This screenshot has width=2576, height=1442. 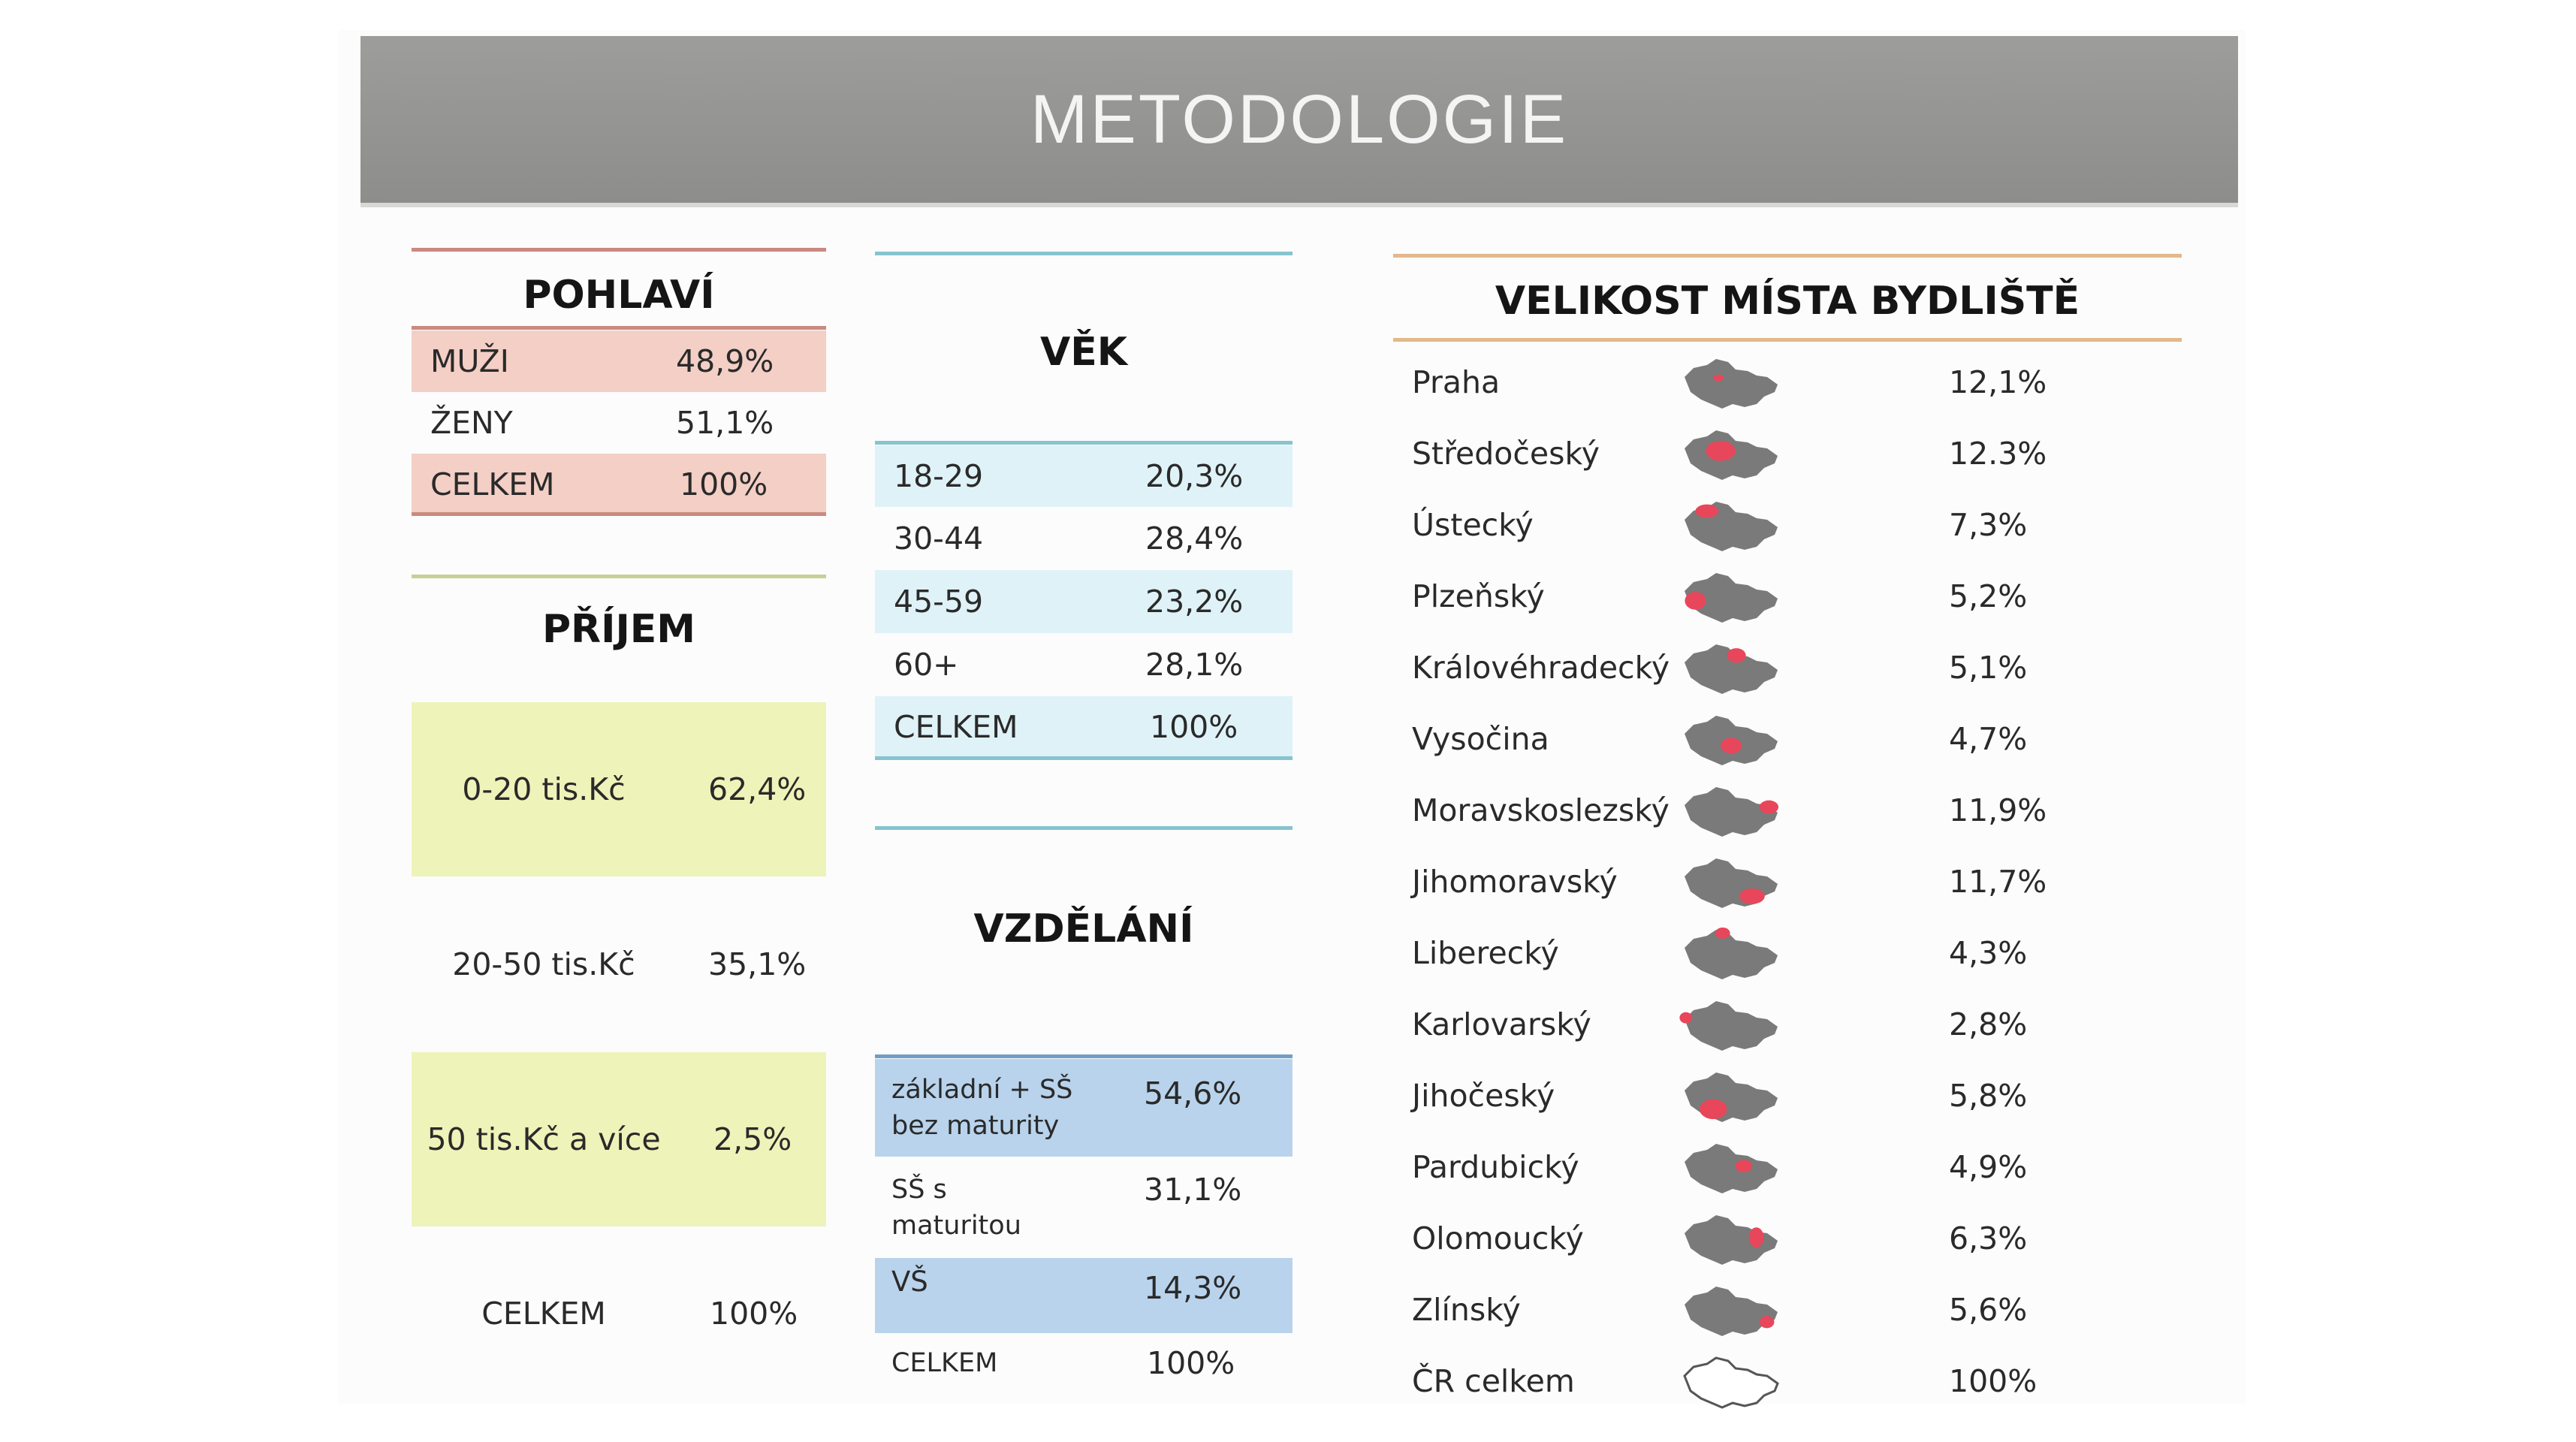 What do you see at coordinates (1787, 525) in the screenshot?
I see `table-row: Ústecký 7,3%` at bounding box center [1787, 525].